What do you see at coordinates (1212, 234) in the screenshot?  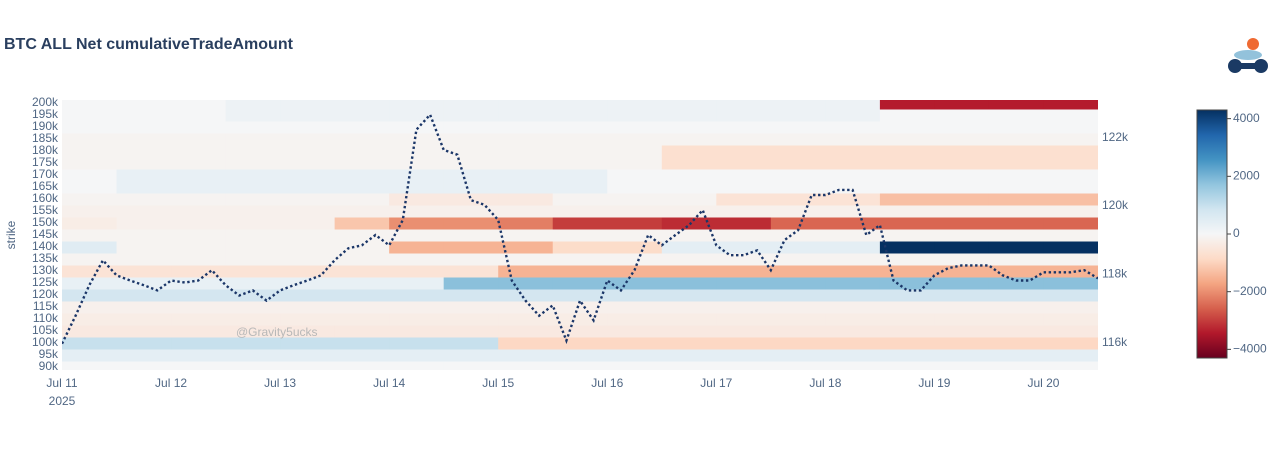 I see `colorbar` at bounding box center [1212, 234].